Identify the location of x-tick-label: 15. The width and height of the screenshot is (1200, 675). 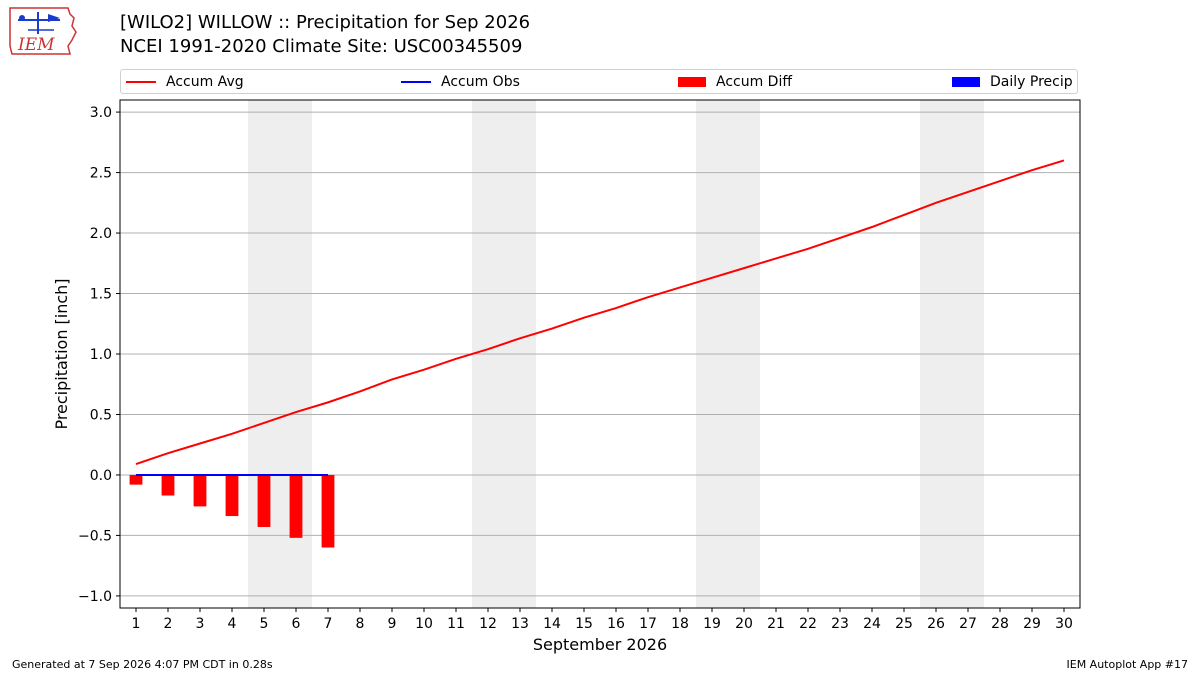
(584, 624).